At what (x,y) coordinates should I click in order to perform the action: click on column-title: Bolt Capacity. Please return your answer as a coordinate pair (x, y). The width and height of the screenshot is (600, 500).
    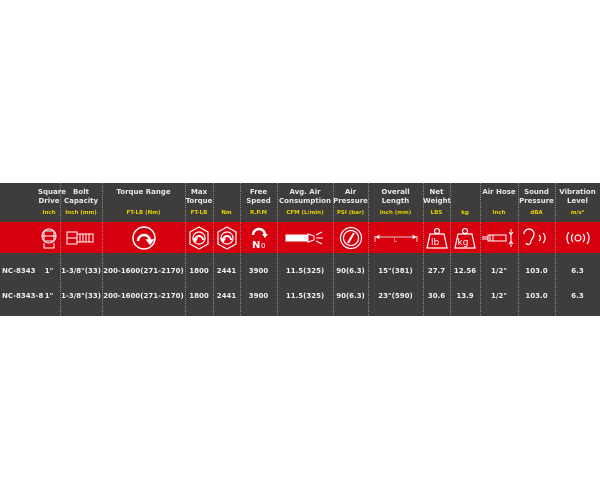
    Looking at the image, I should click on (81, 196).